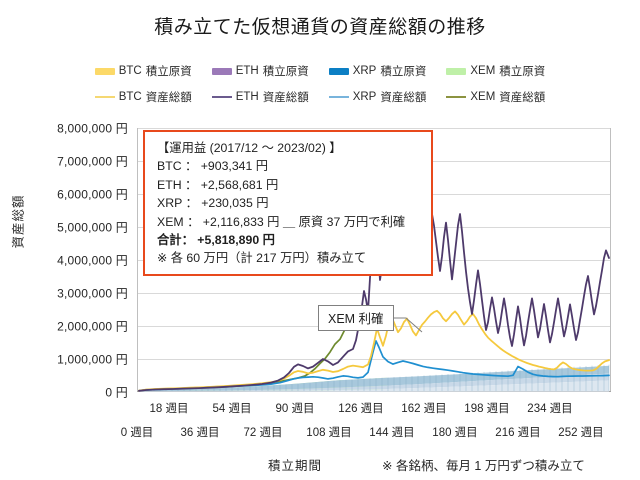 The width and height of the screenshot is (640, 480). I want to click on x-tick-label-lower: 108 週目, so click(329, 433).